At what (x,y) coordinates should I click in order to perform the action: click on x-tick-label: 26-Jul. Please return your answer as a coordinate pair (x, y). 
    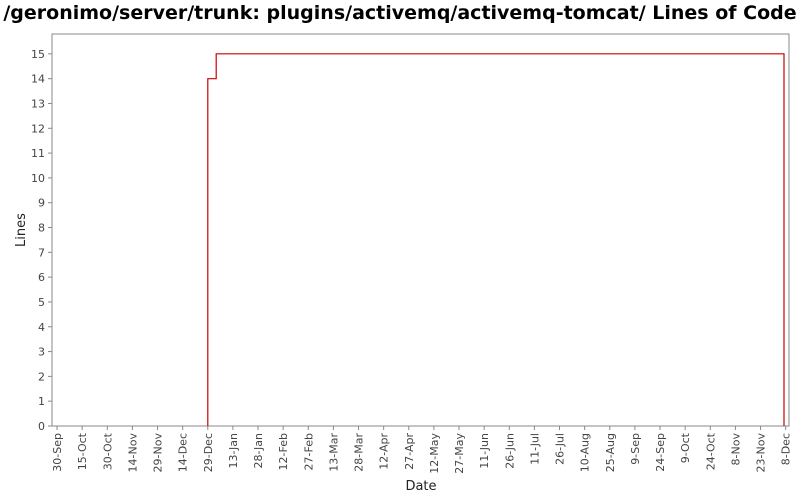
    Looking at the image, I should click on (560, 449).